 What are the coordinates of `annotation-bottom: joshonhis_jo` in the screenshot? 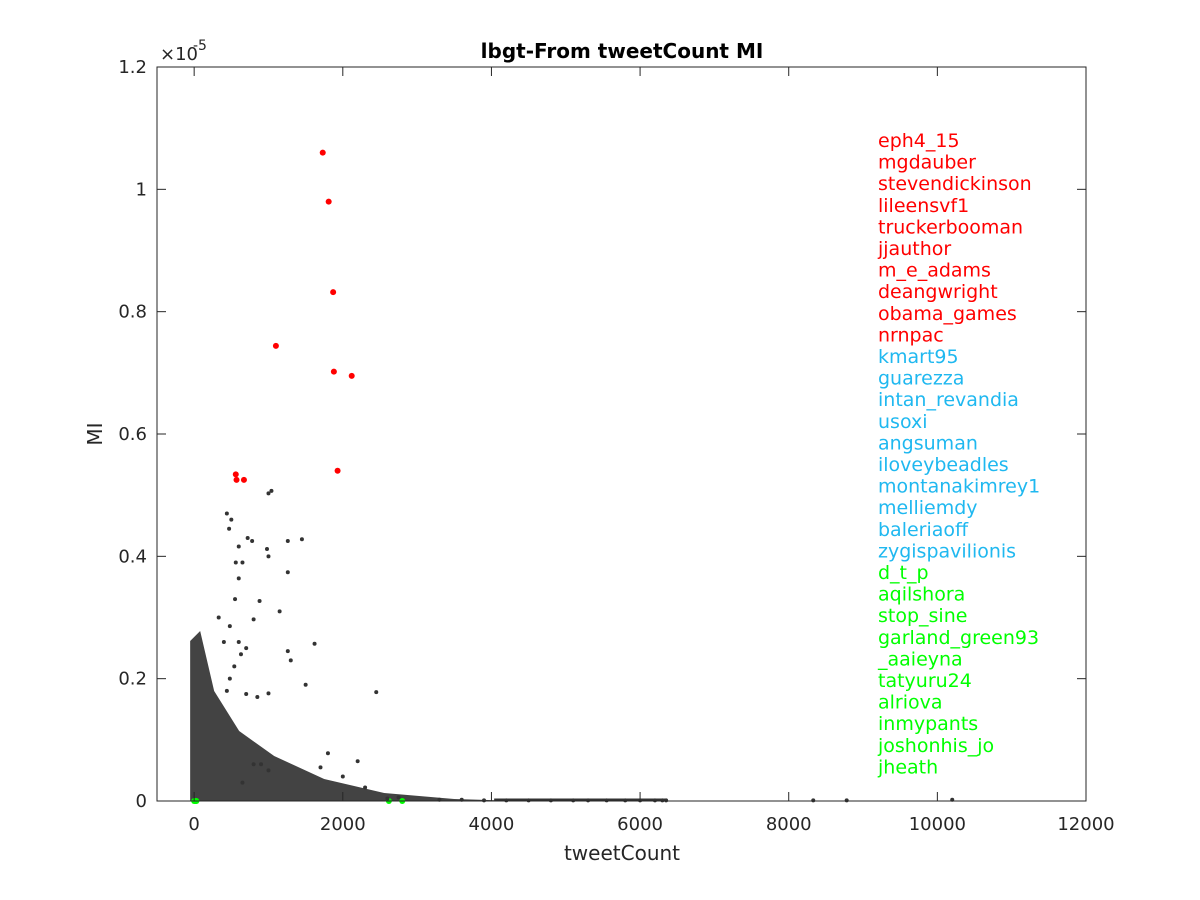 It's located at (935, 746).